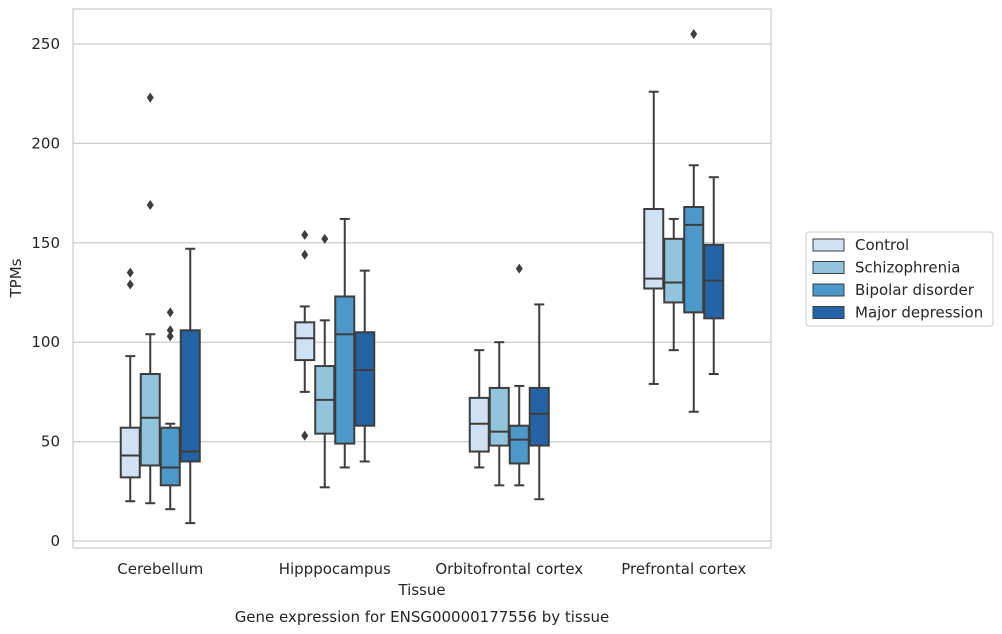  What do you see at coordinates (683, 569) in the screenshot?
I see `x-tick-label: Prefrontal cortex` at bounding box center [683, 569].